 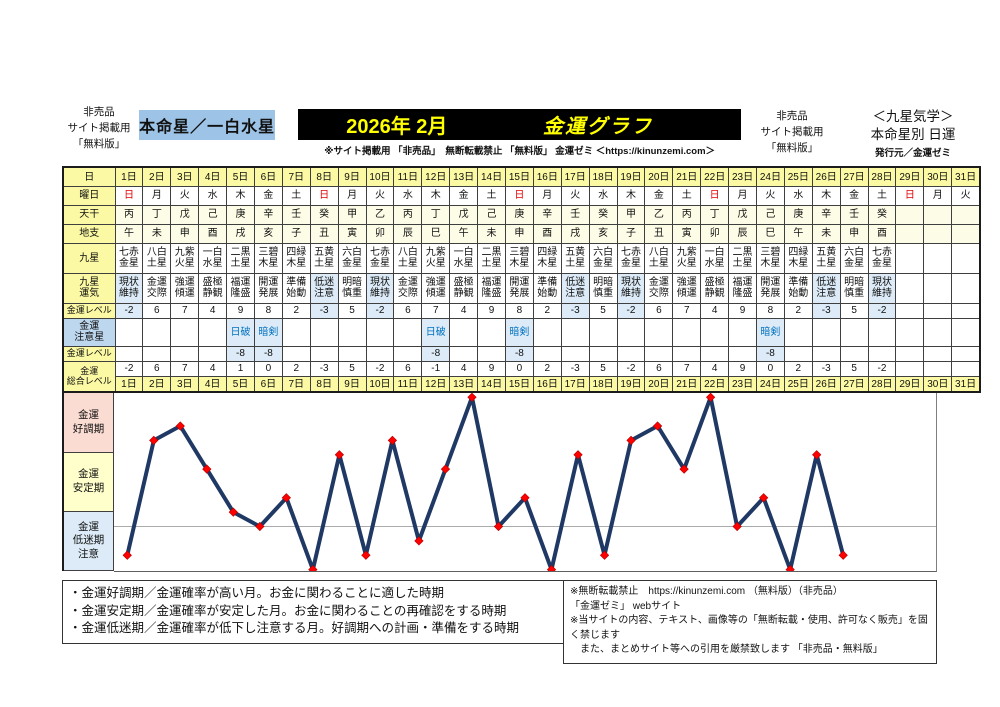 What do you see at coordinates (966, 310) in the screenshot?
I see `cell-level1` at bounding box center [966, 310].